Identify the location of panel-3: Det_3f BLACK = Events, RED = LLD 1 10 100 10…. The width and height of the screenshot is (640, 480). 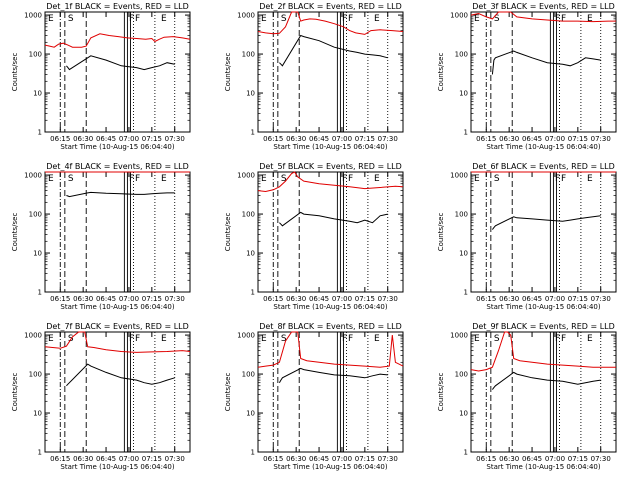
(527, 76).